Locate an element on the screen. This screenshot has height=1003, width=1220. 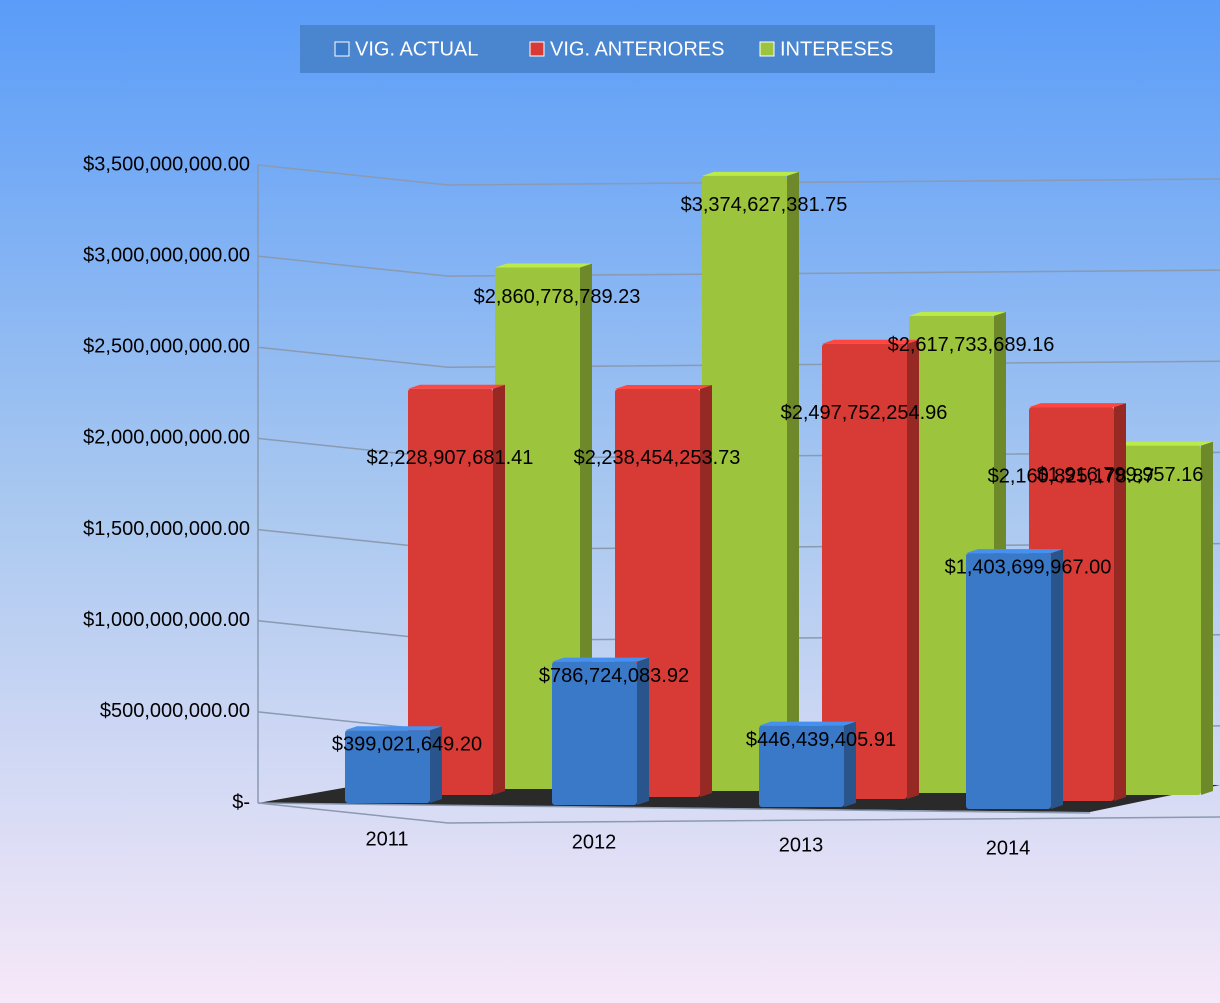
data-label: $1,916,799,957.16 is located at coordinates (1120, 475).